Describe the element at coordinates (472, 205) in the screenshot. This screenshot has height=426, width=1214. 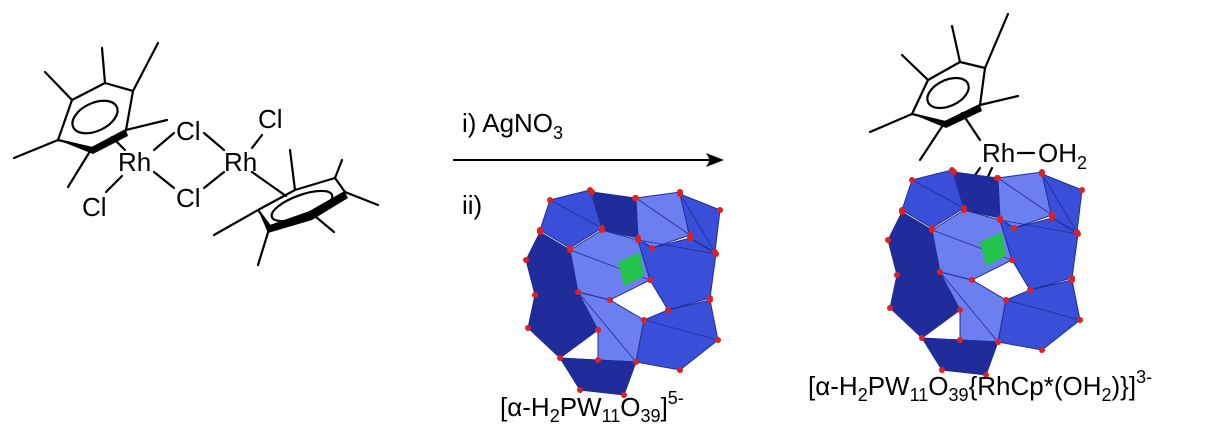
I see `condition-step-2: ii)` at that location.